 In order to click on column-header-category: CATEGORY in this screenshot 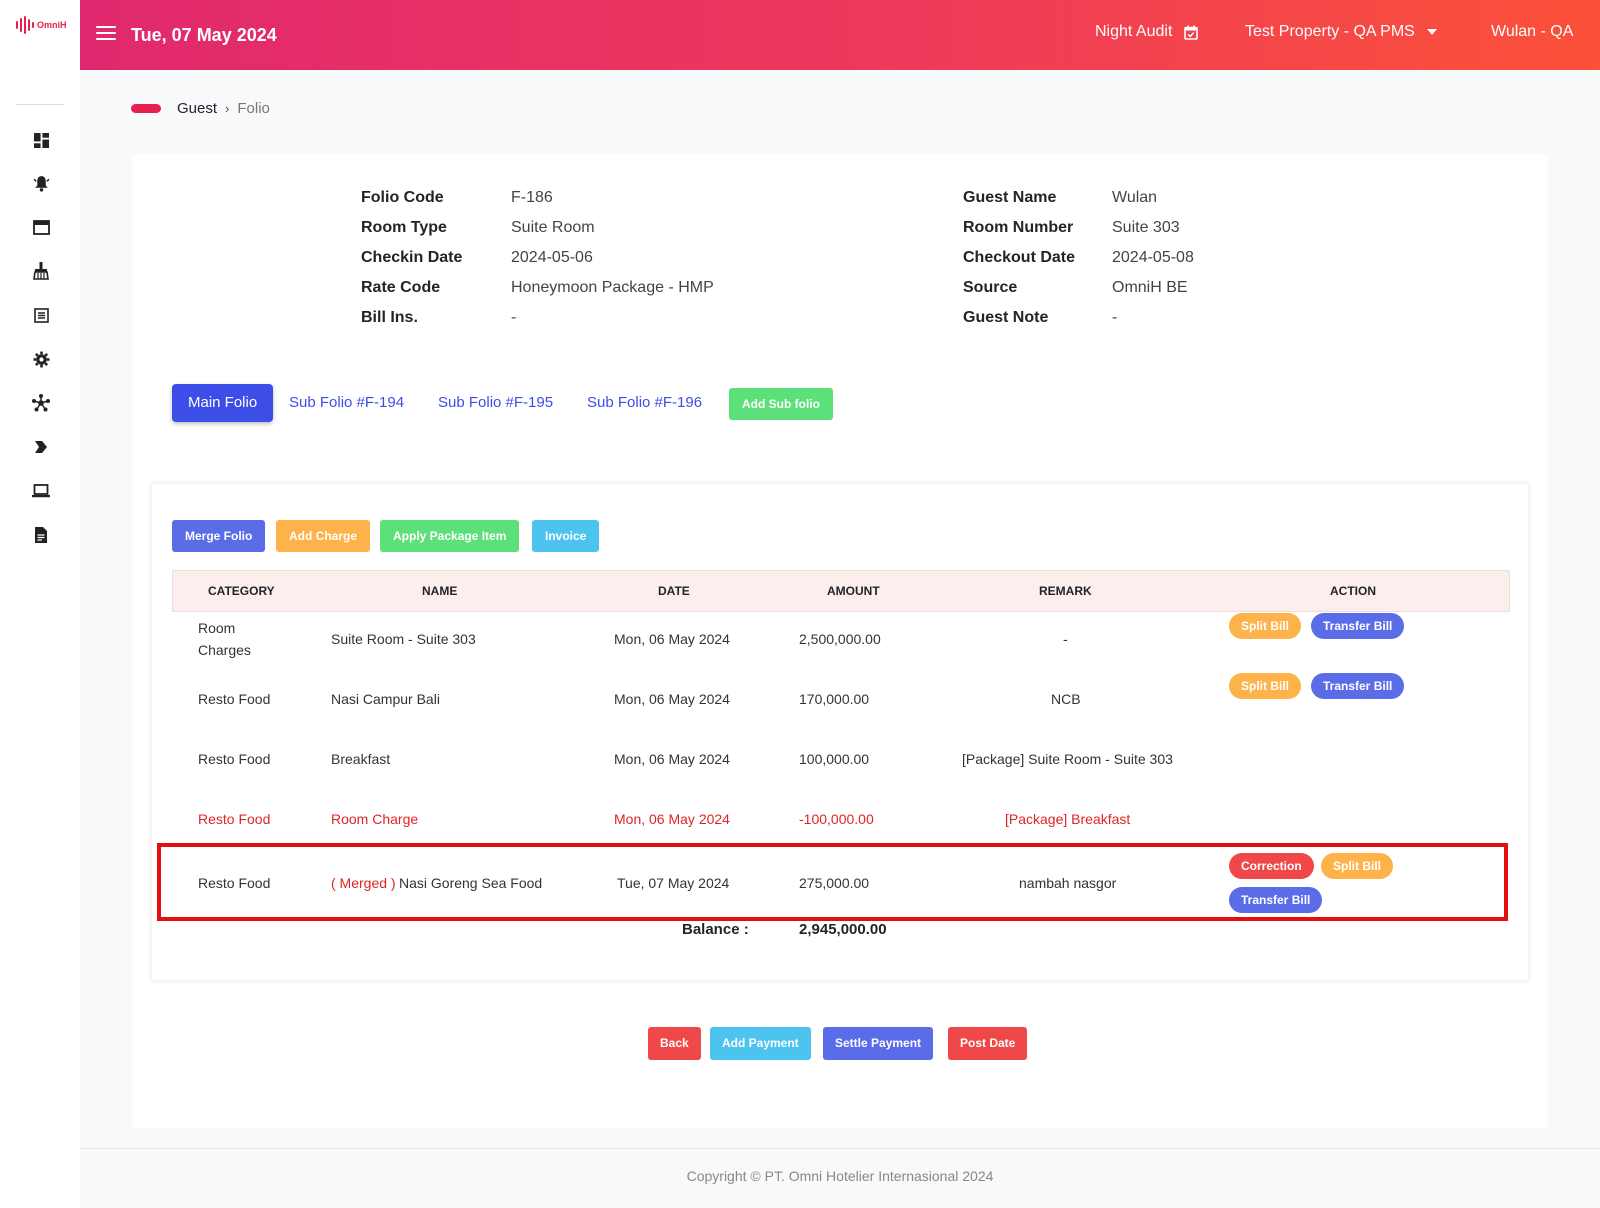, I will do `click(241, 591)`.